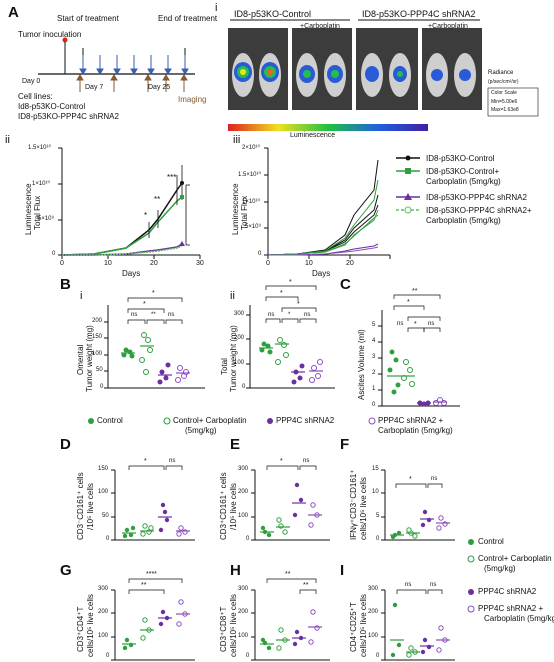 This screenshot has width=554, height=662. What do you see at coordinates (352, 72) in the screenshot?
I see `luminescence-blobs` at bounding box center [352, 72].